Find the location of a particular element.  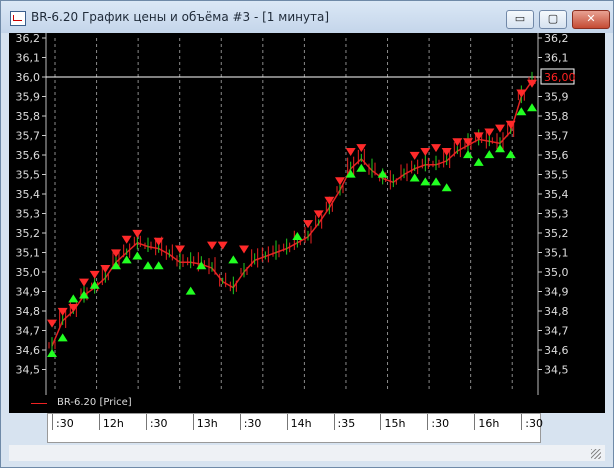

y-tick-label-right: 35,3 is located at coordinates (556, 214).